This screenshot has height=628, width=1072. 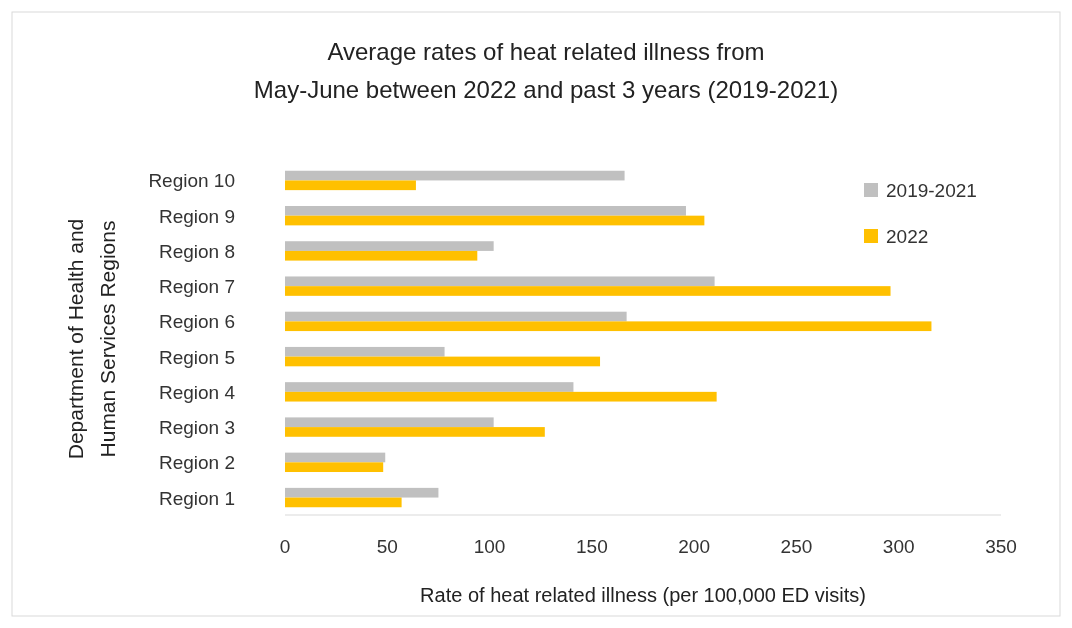 I want to click on y-tick-label: Region 1, so click(x=196, y=498).